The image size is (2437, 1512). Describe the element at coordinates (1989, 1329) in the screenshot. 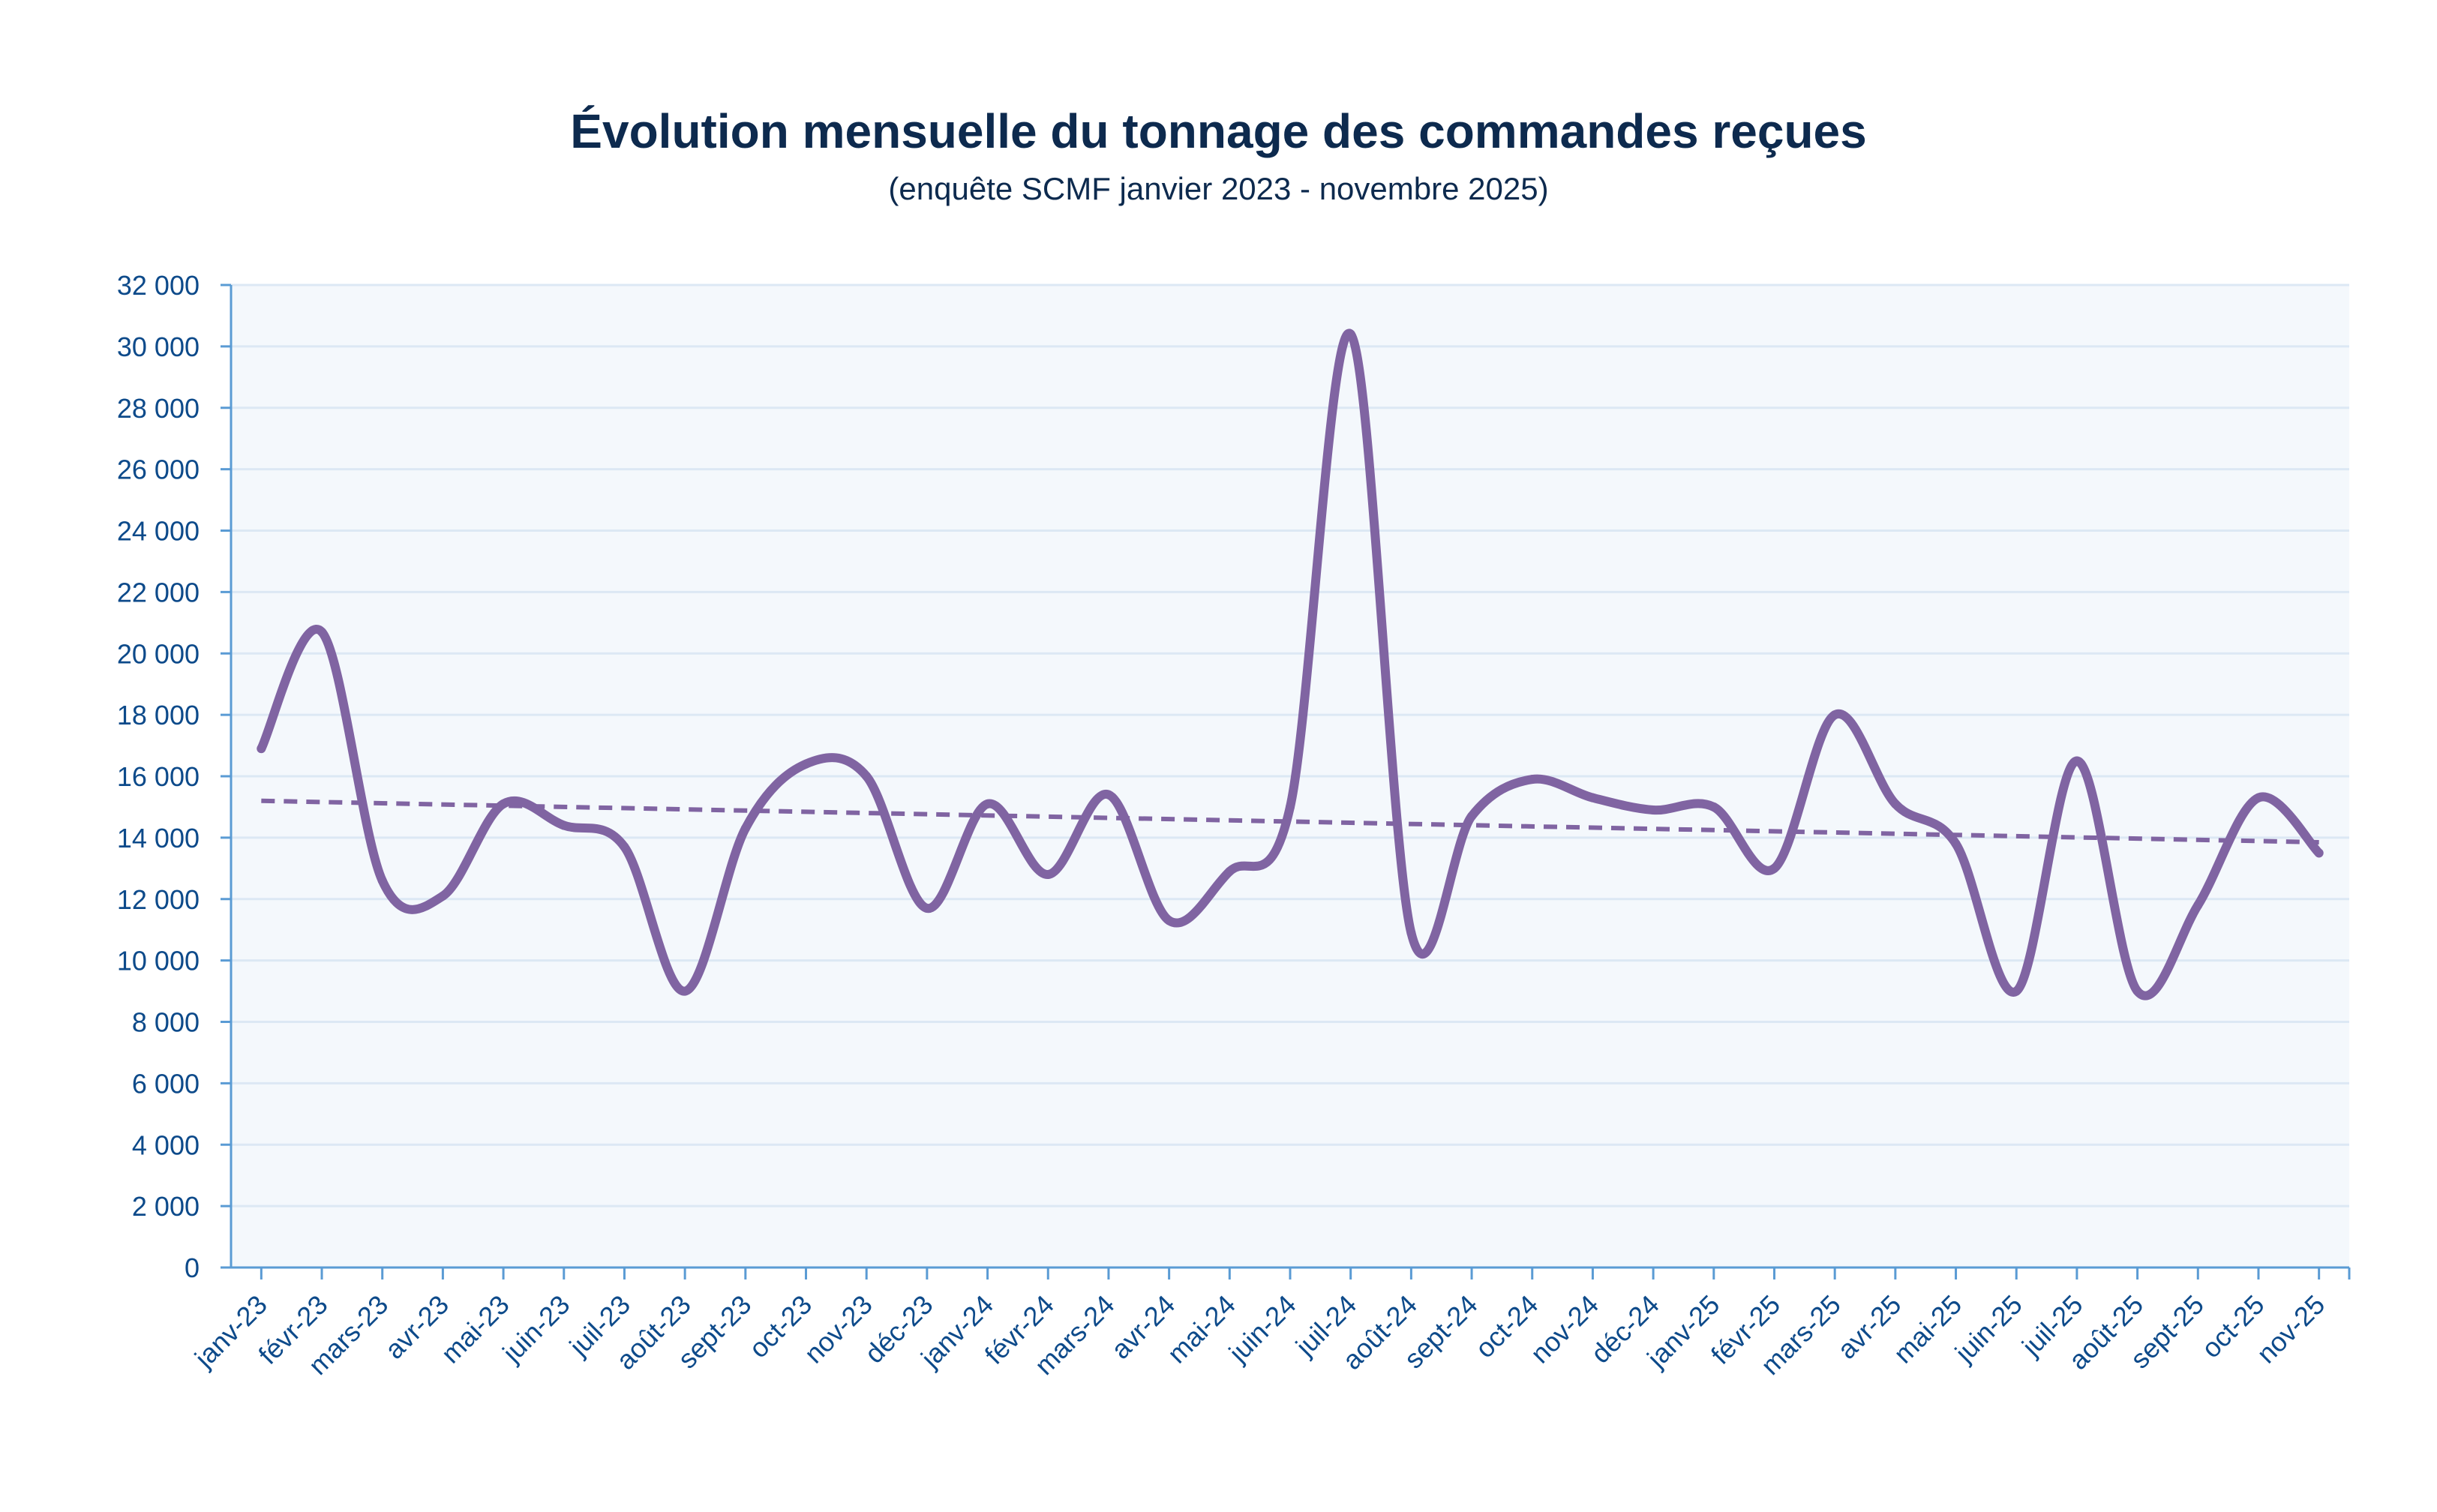

I see `x-tick-label: juin-25` at that location.